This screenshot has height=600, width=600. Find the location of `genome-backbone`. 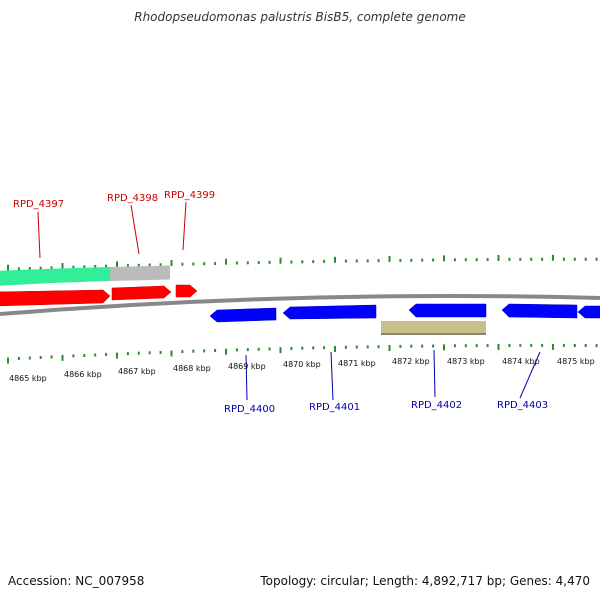

genome-backbone is located at coordinates (300, 305).